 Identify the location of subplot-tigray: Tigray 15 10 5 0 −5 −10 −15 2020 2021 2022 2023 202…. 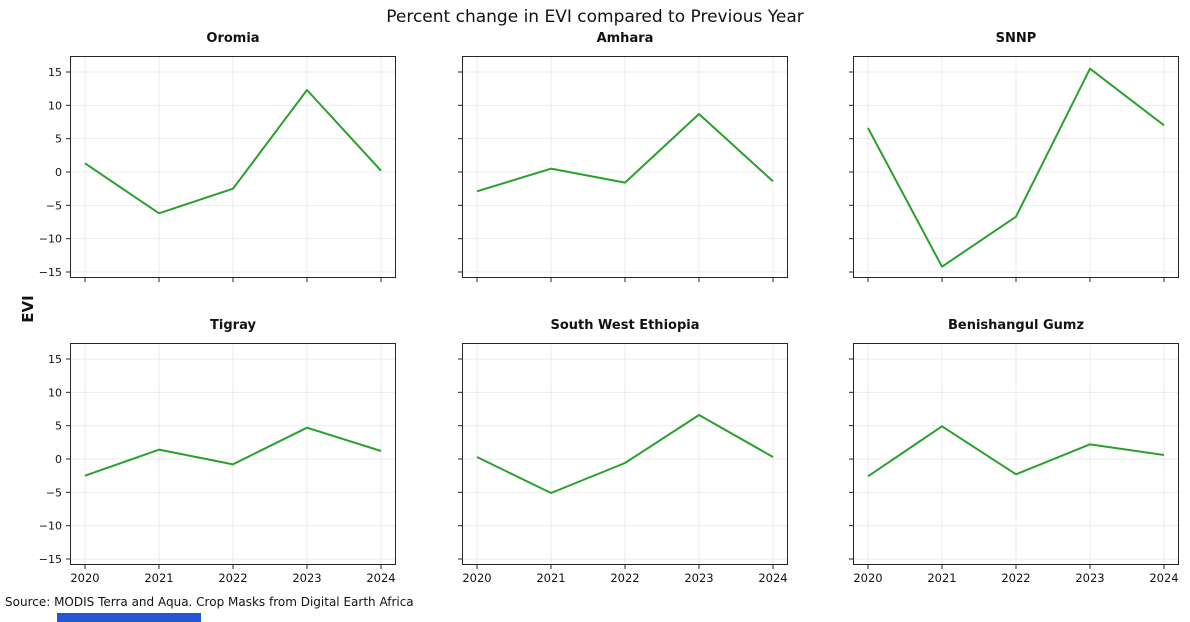
(217, 451).